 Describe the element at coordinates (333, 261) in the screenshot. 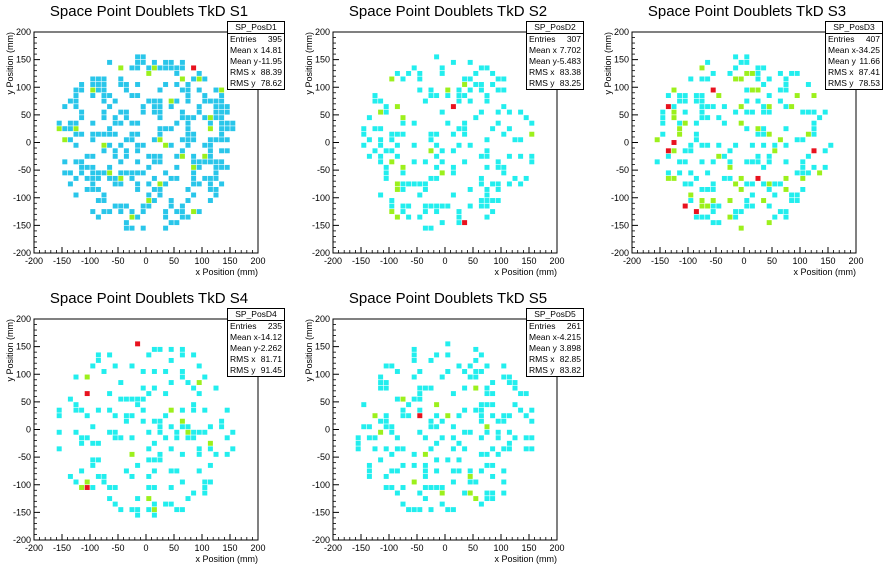

I see `x-tick-label: -200` at that location.